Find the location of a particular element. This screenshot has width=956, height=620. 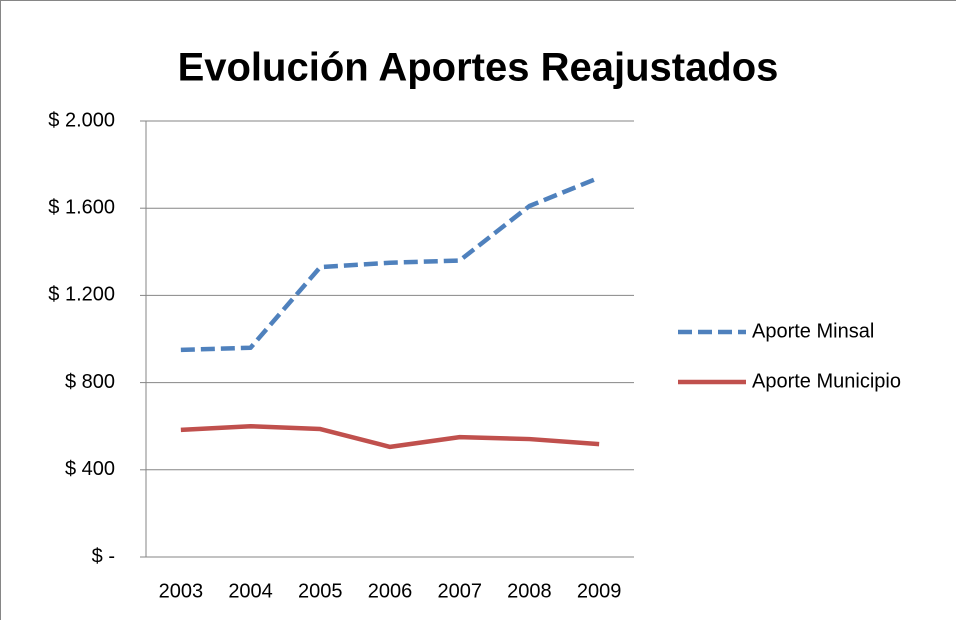

x-tick-label: 2007 is located at coordinates (459, 591).